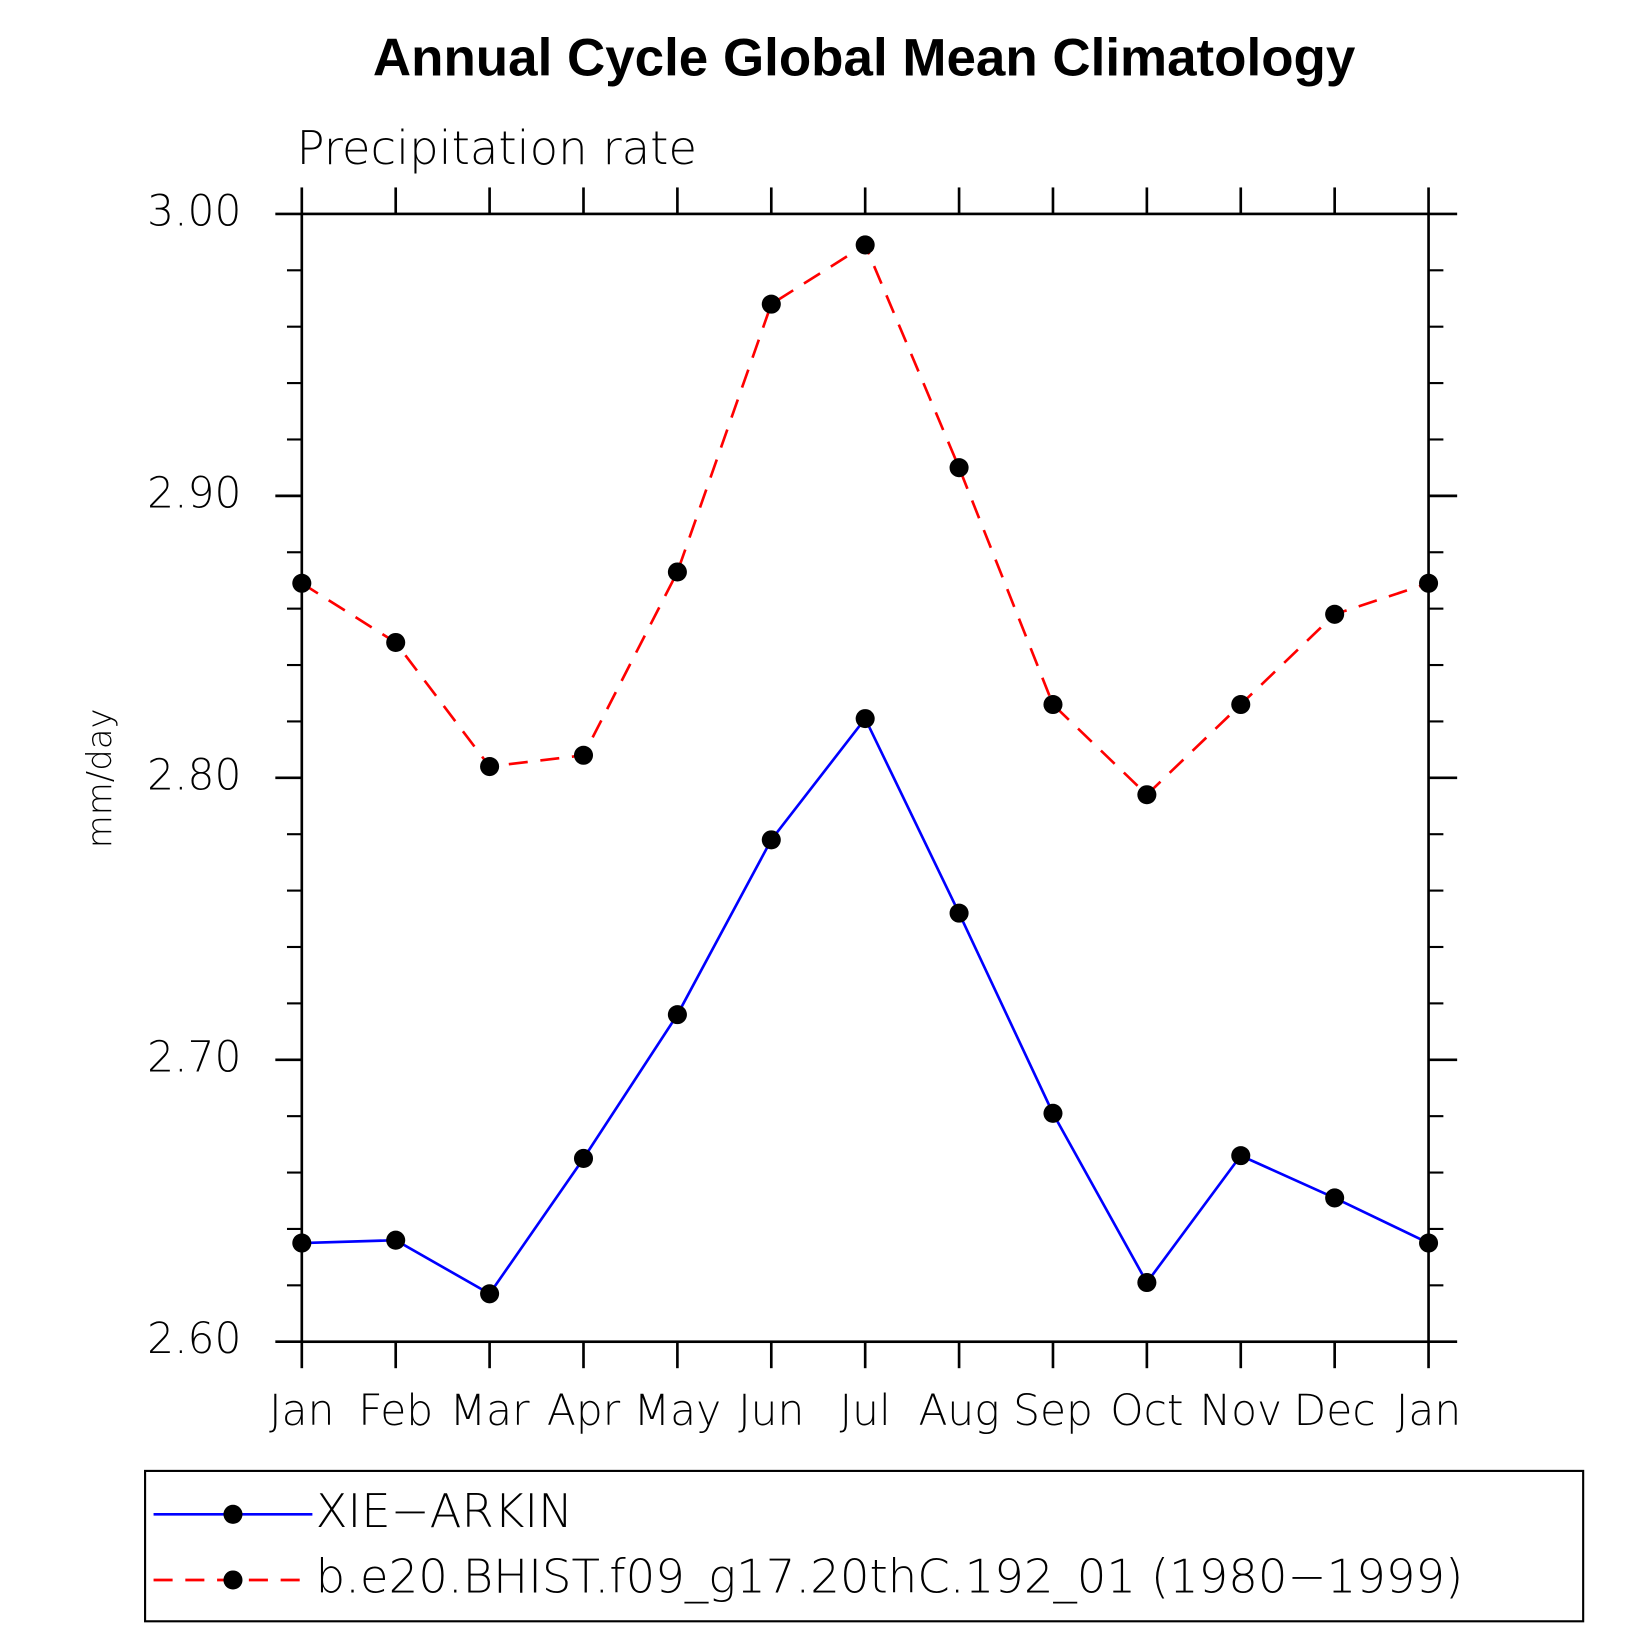  What do you see at coordinates (1240, 1410) in the screenshot?
I see `x-tick-label: Nov` at bounding box center [1240, 1410].